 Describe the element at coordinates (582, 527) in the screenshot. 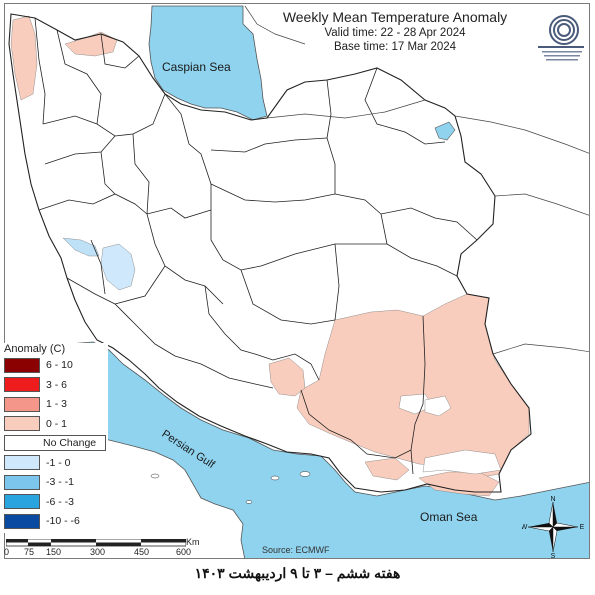

I see `compass-e: E` at that location.